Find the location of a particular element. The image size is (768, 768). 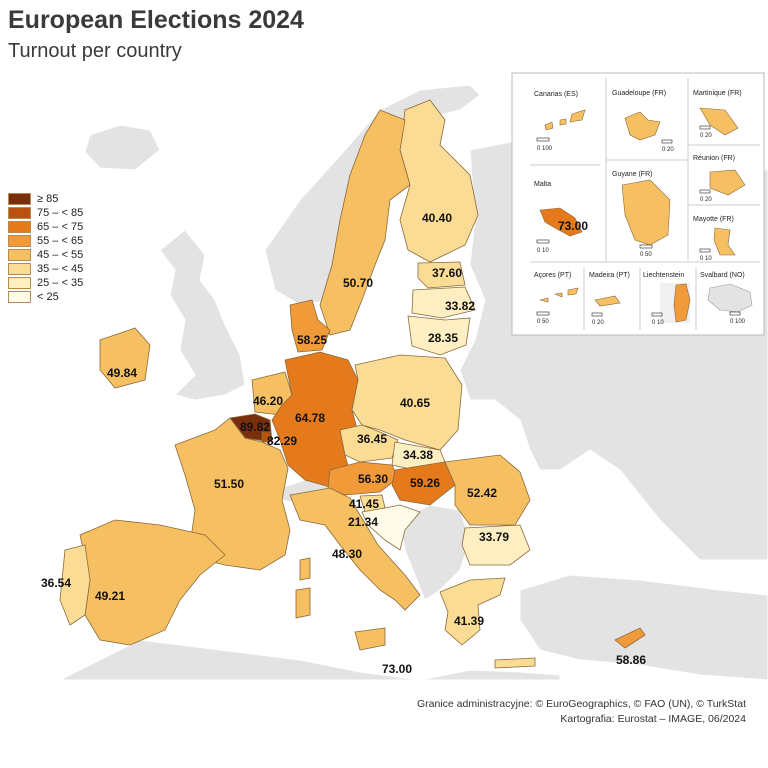

inset-malta-shape is located at coordinates (561, 222).